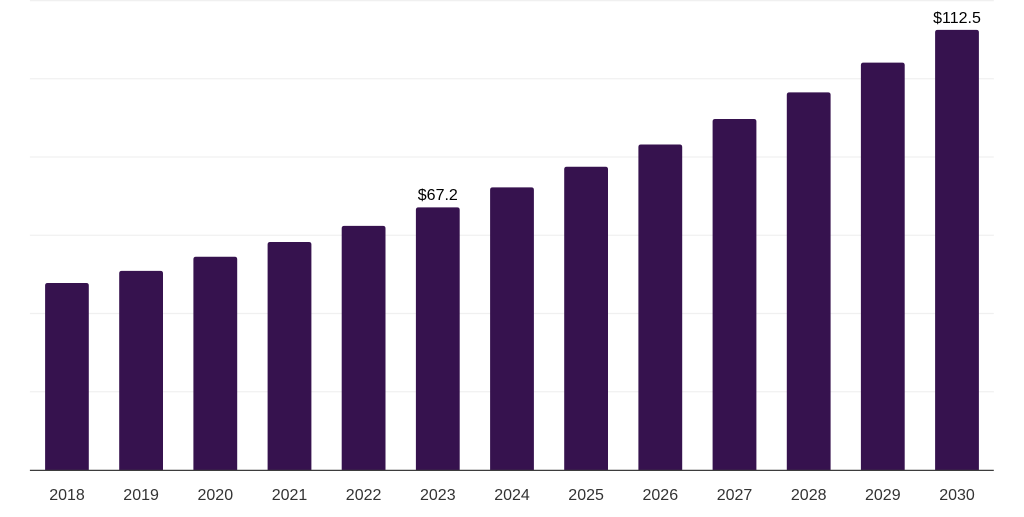 The width and height of the screenshot is (1024, 517). What do you see at coordinates (438, 495) in the screenshot?
I see `svg-text: 2023` at bounding box center [438, 495].